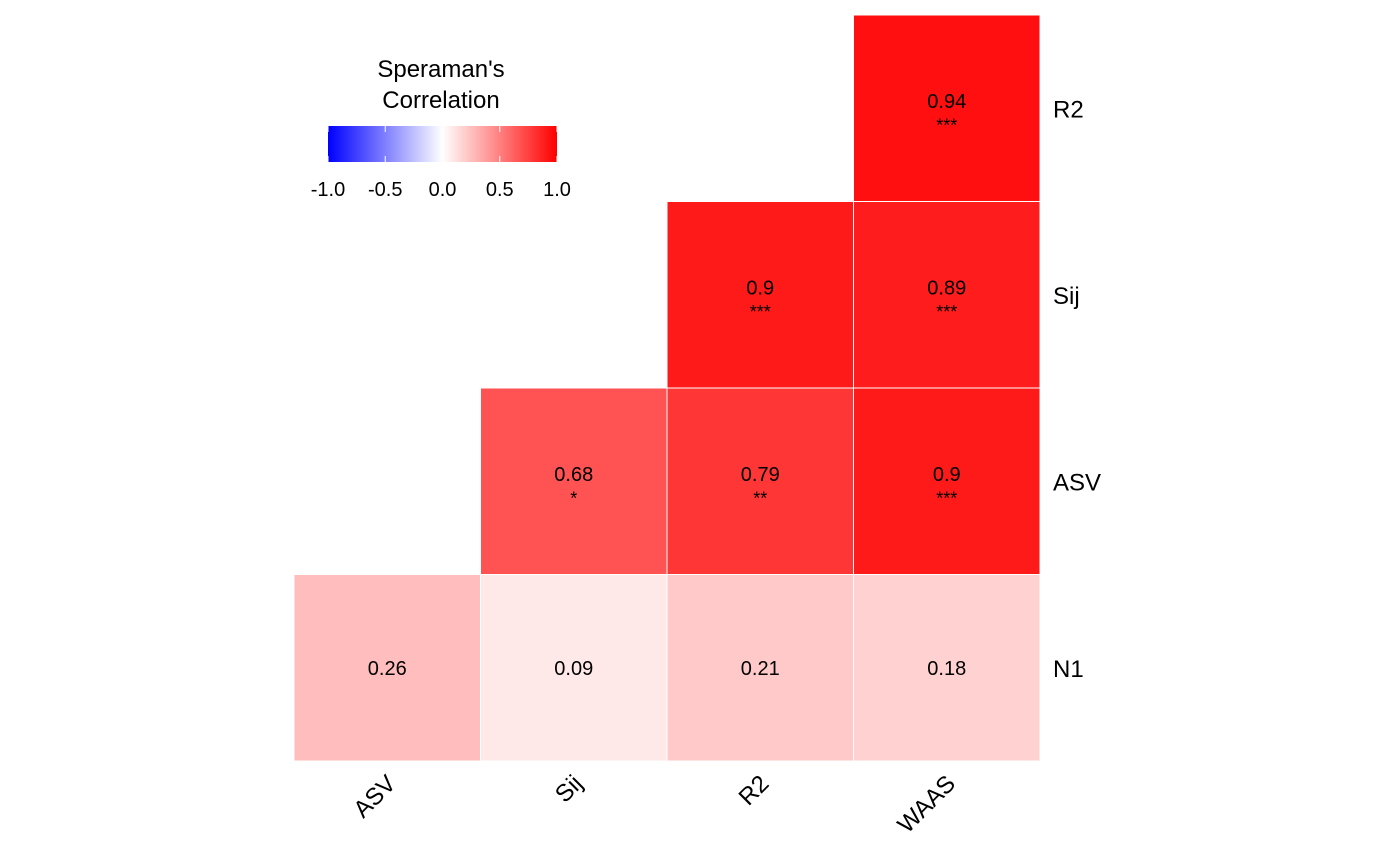 The image size is (1400, 866). What do you see at coordinates (440, 69) in the screenshot?
I see `legend-title-line-1: Speraman's` at bounding box center [440, 69].